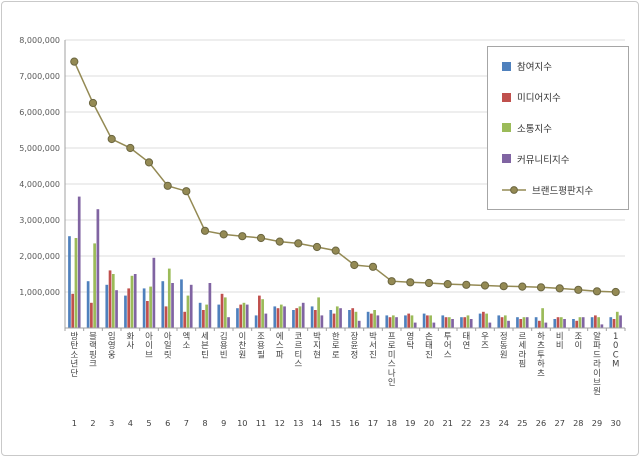 This screenshot has width=640, height=457. What do you see at coordinates (39, 256) in the screenshot?
I see `svg-text: 2,000,000` at bounding box center [39, 256].